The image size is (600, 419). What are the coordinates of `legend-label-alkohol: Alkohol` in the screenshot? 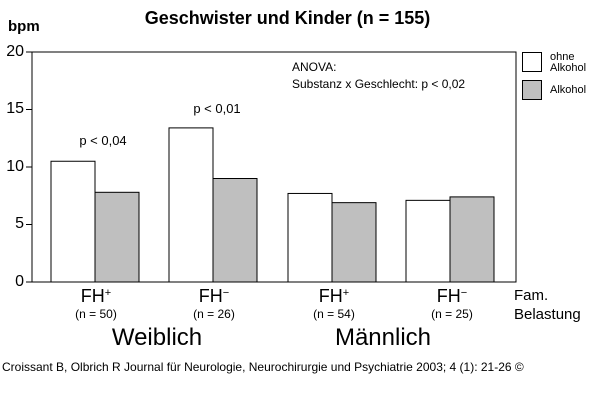 It's located at (568, 90).